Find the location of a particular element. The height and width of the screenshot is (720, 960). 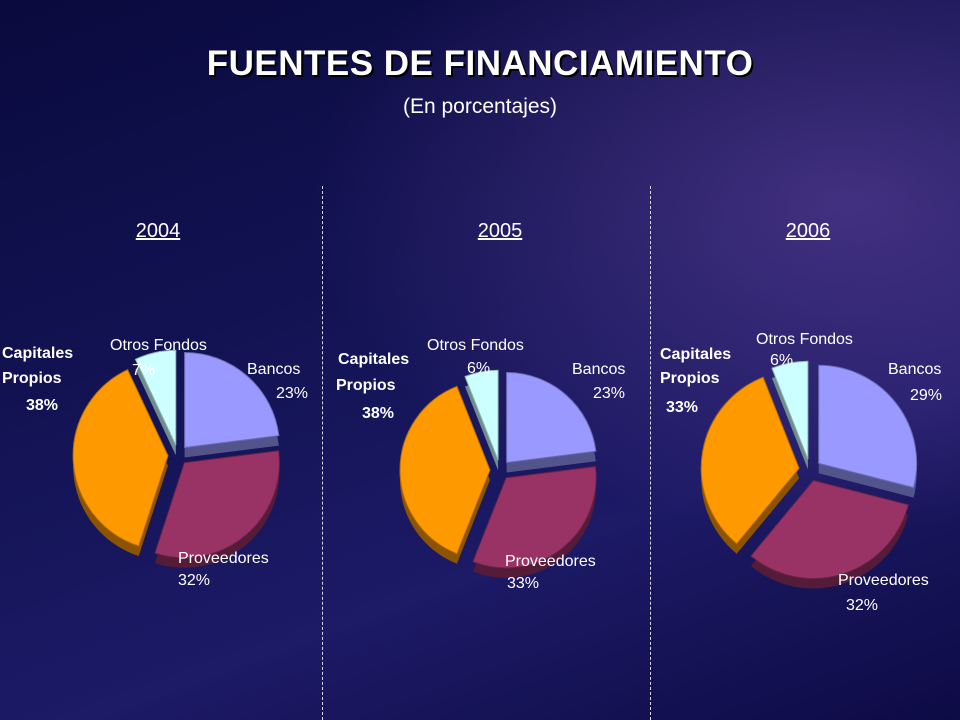

pie-2004-bancos-slice is located at coordinates (232, 400).